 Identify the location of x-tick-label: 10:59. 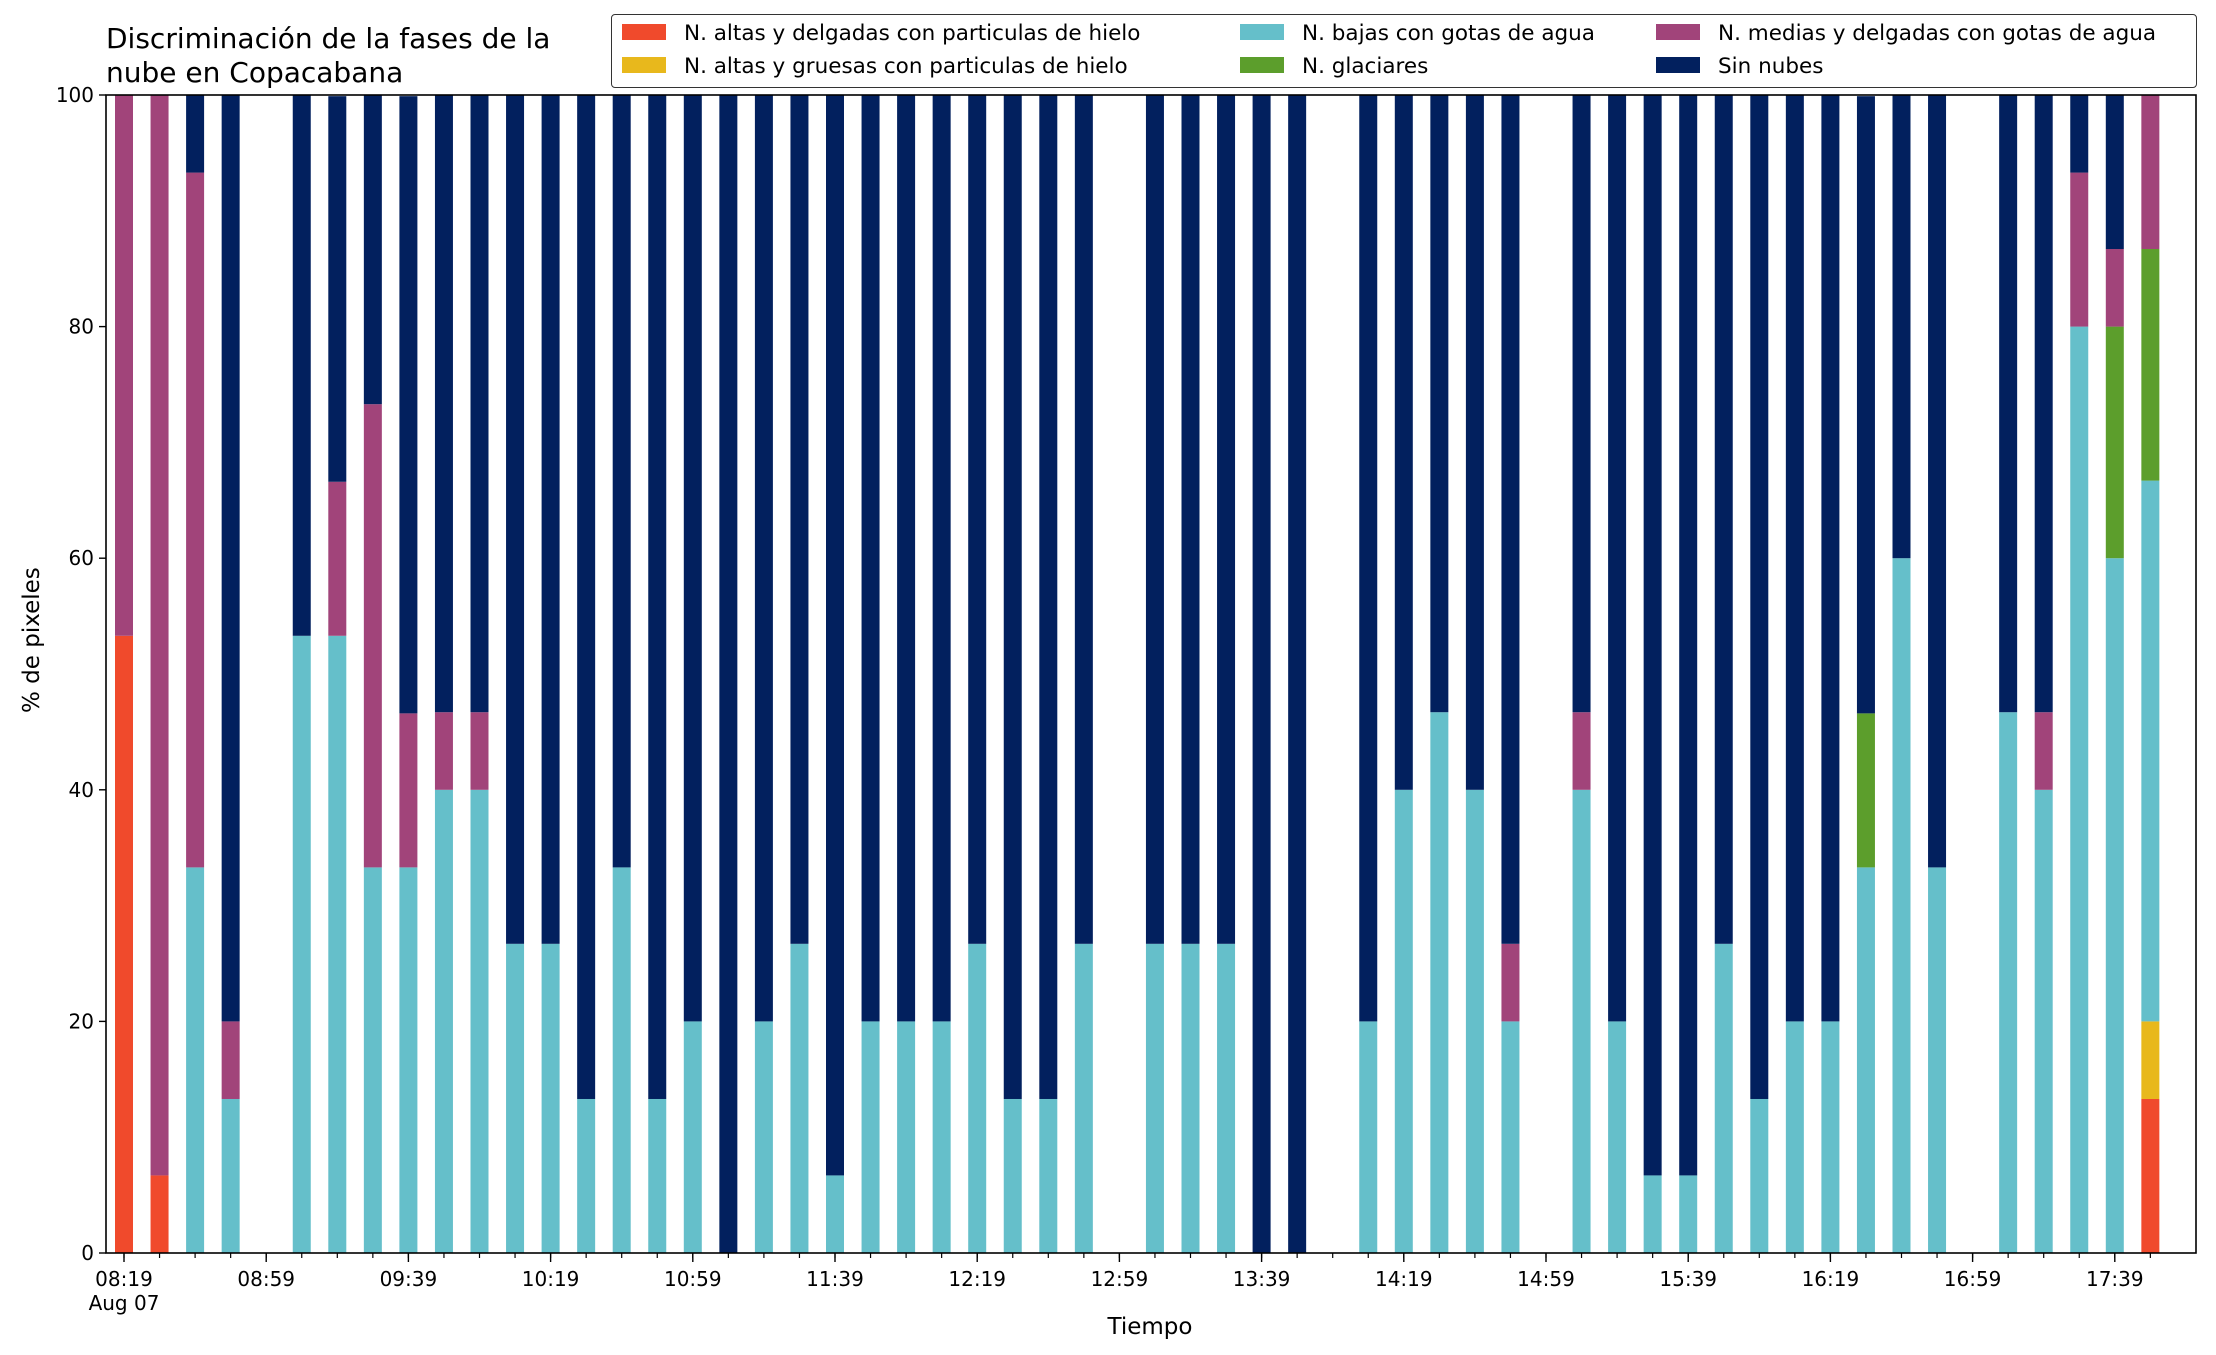
(693, 1279).